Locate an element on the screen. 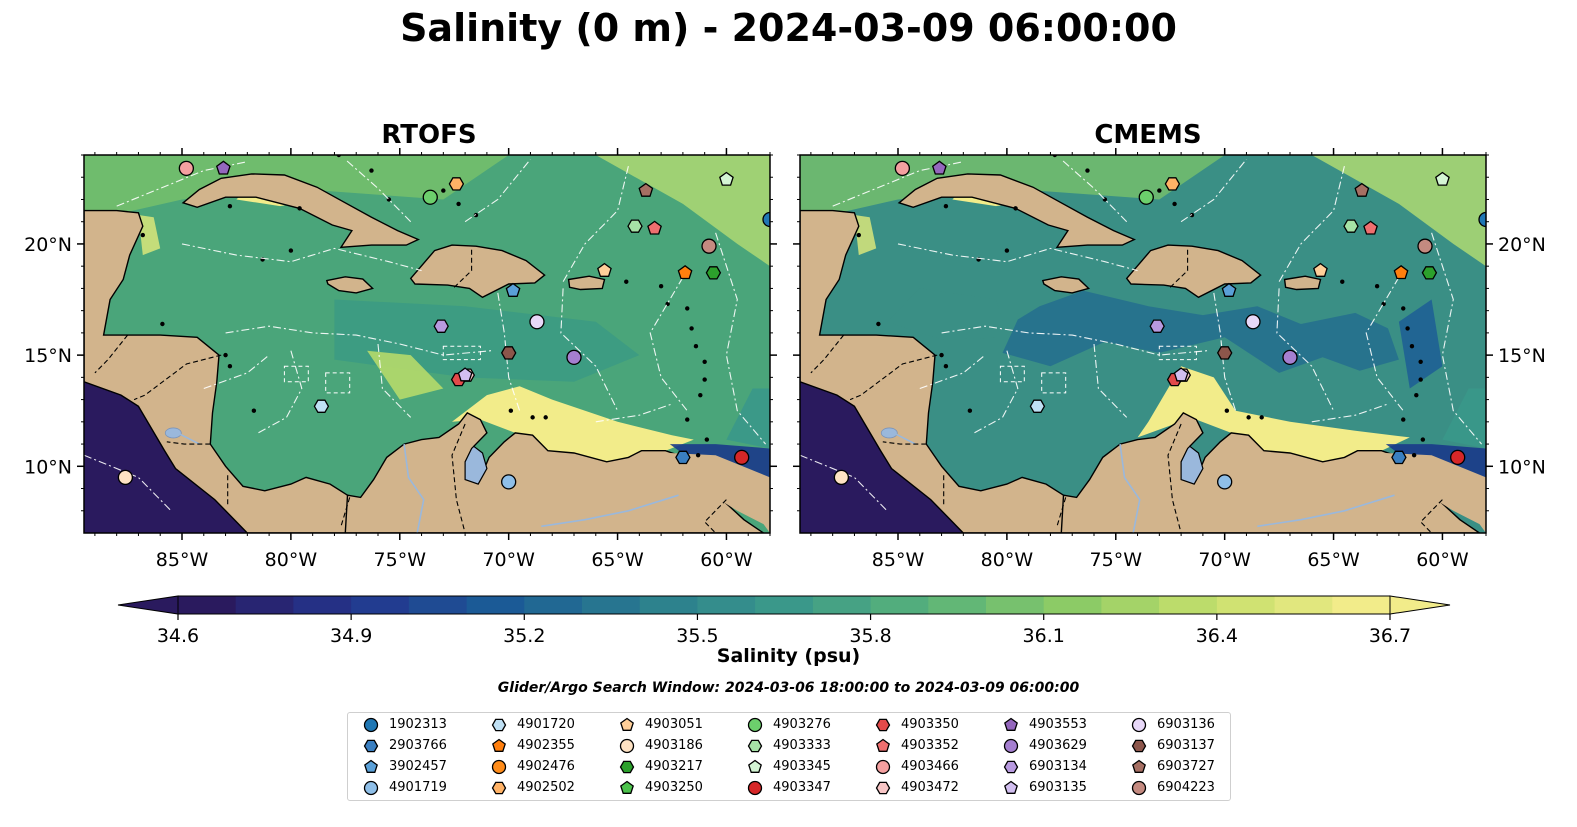 This screenshot has width=1577, height=827. legend-label: 6903134 is located at coordinates (1058, 766).